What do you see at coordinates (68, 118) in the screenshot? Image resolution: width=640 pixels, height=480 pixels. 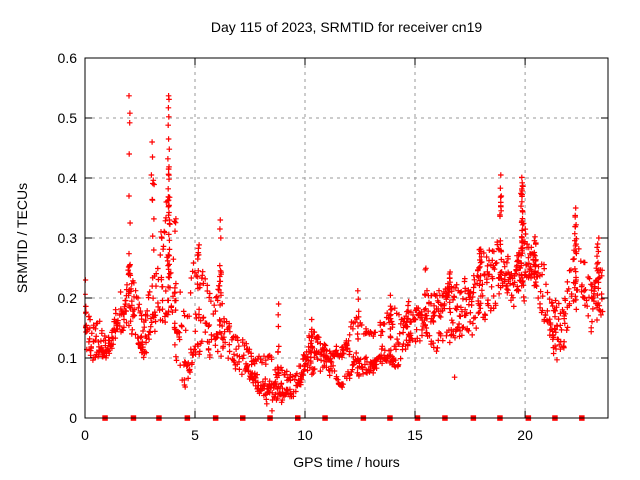 I see `y-tick-label: 0.5` at bounding box center [68, 118].